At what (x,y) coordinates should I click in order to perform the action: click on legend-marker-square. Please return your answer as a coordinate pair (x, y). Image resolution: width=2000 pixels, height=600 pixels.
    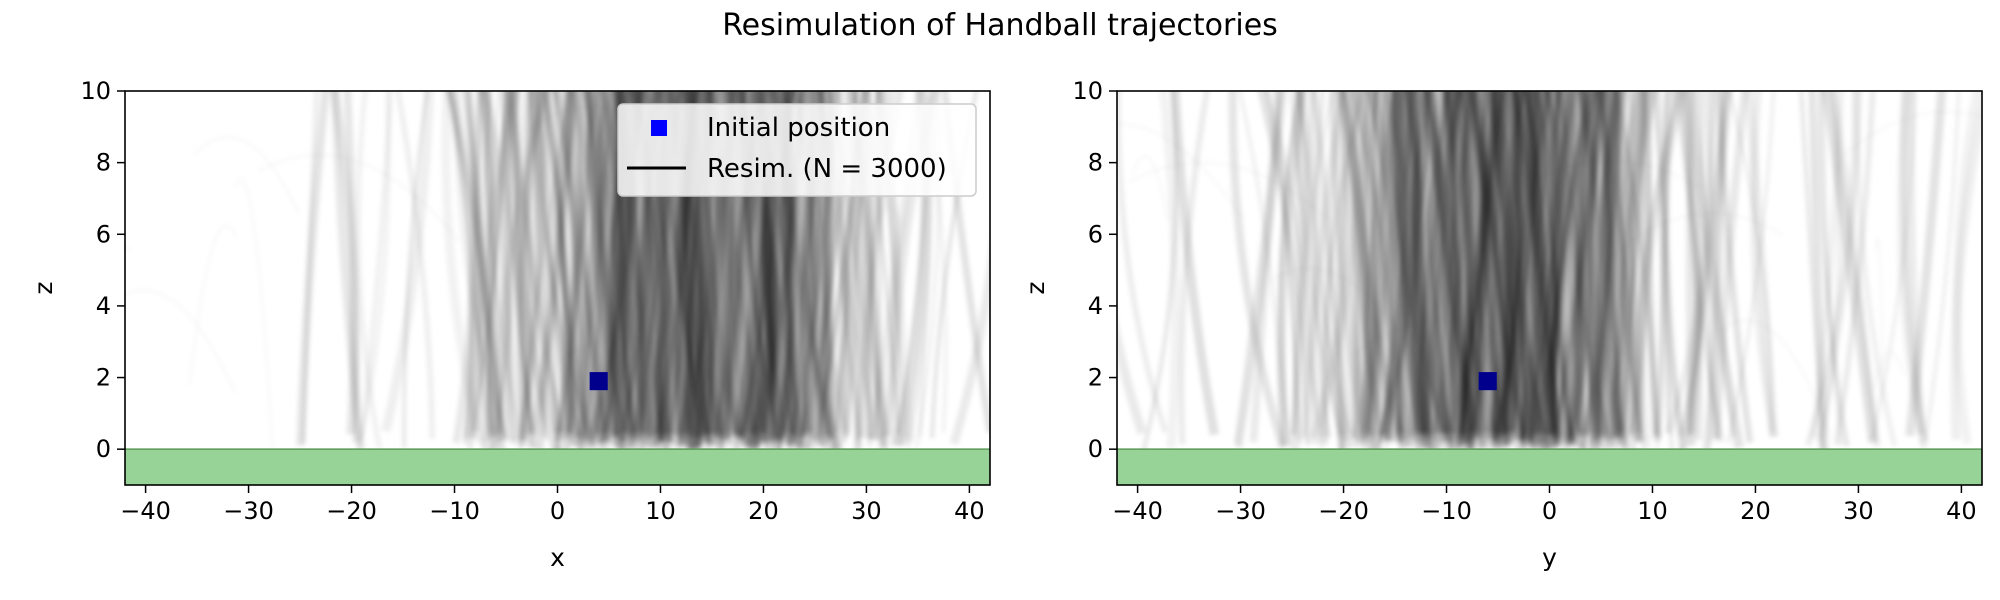
    Looking at the image, I should click on (659, 128).